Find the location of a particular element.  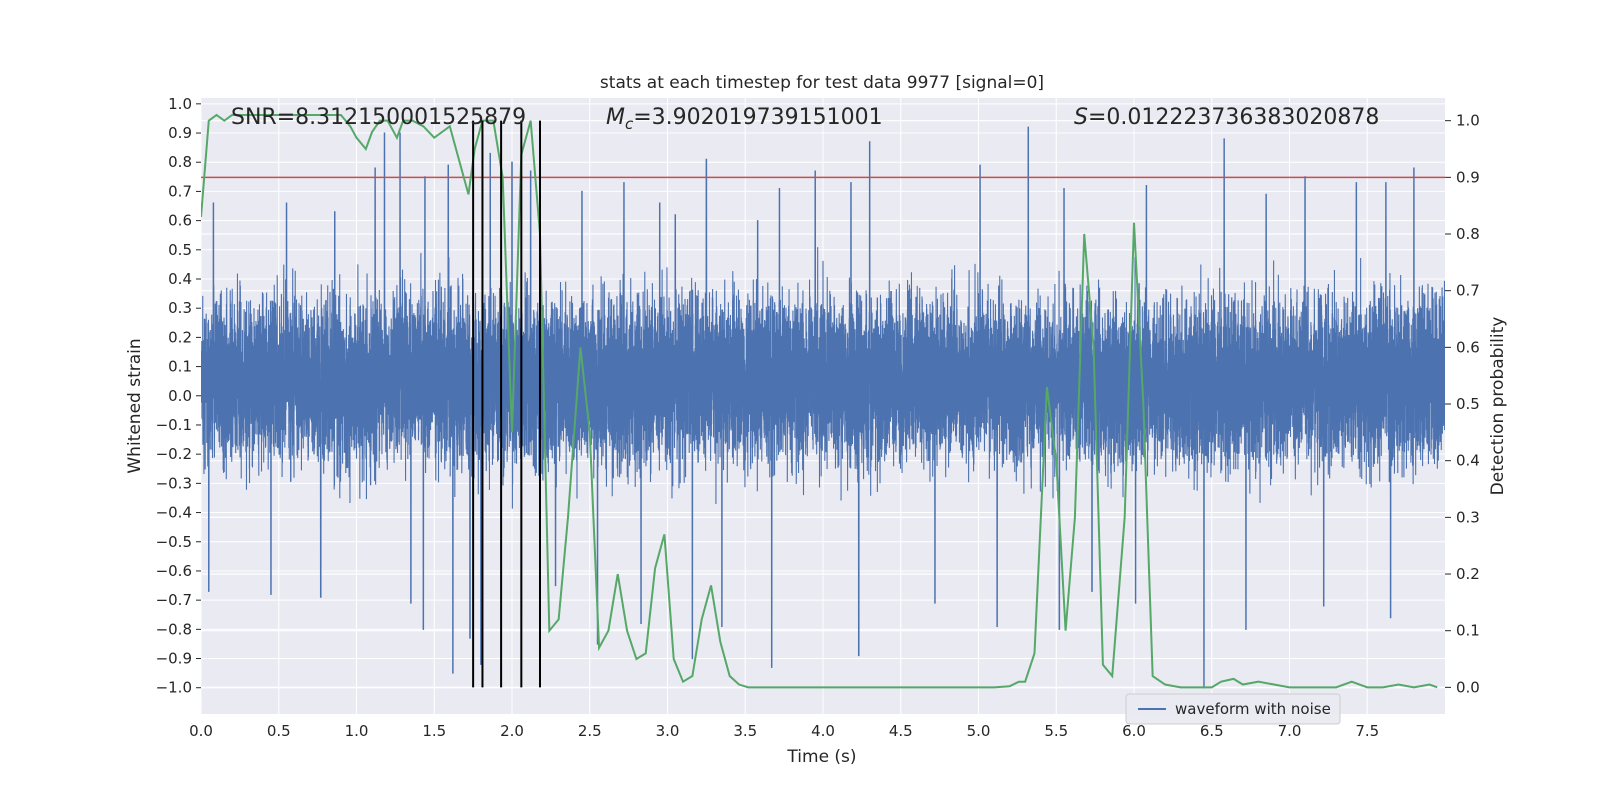

y-tick-label: 0.9 is located at coordinates (180, 133).